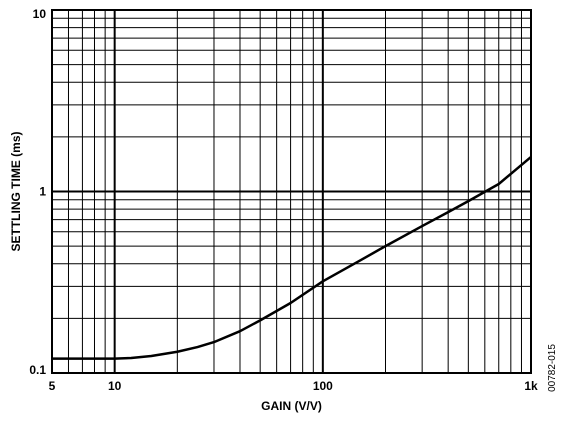  I want to click on y-tick-labels: 0.1 1 10, so click(37, 192).